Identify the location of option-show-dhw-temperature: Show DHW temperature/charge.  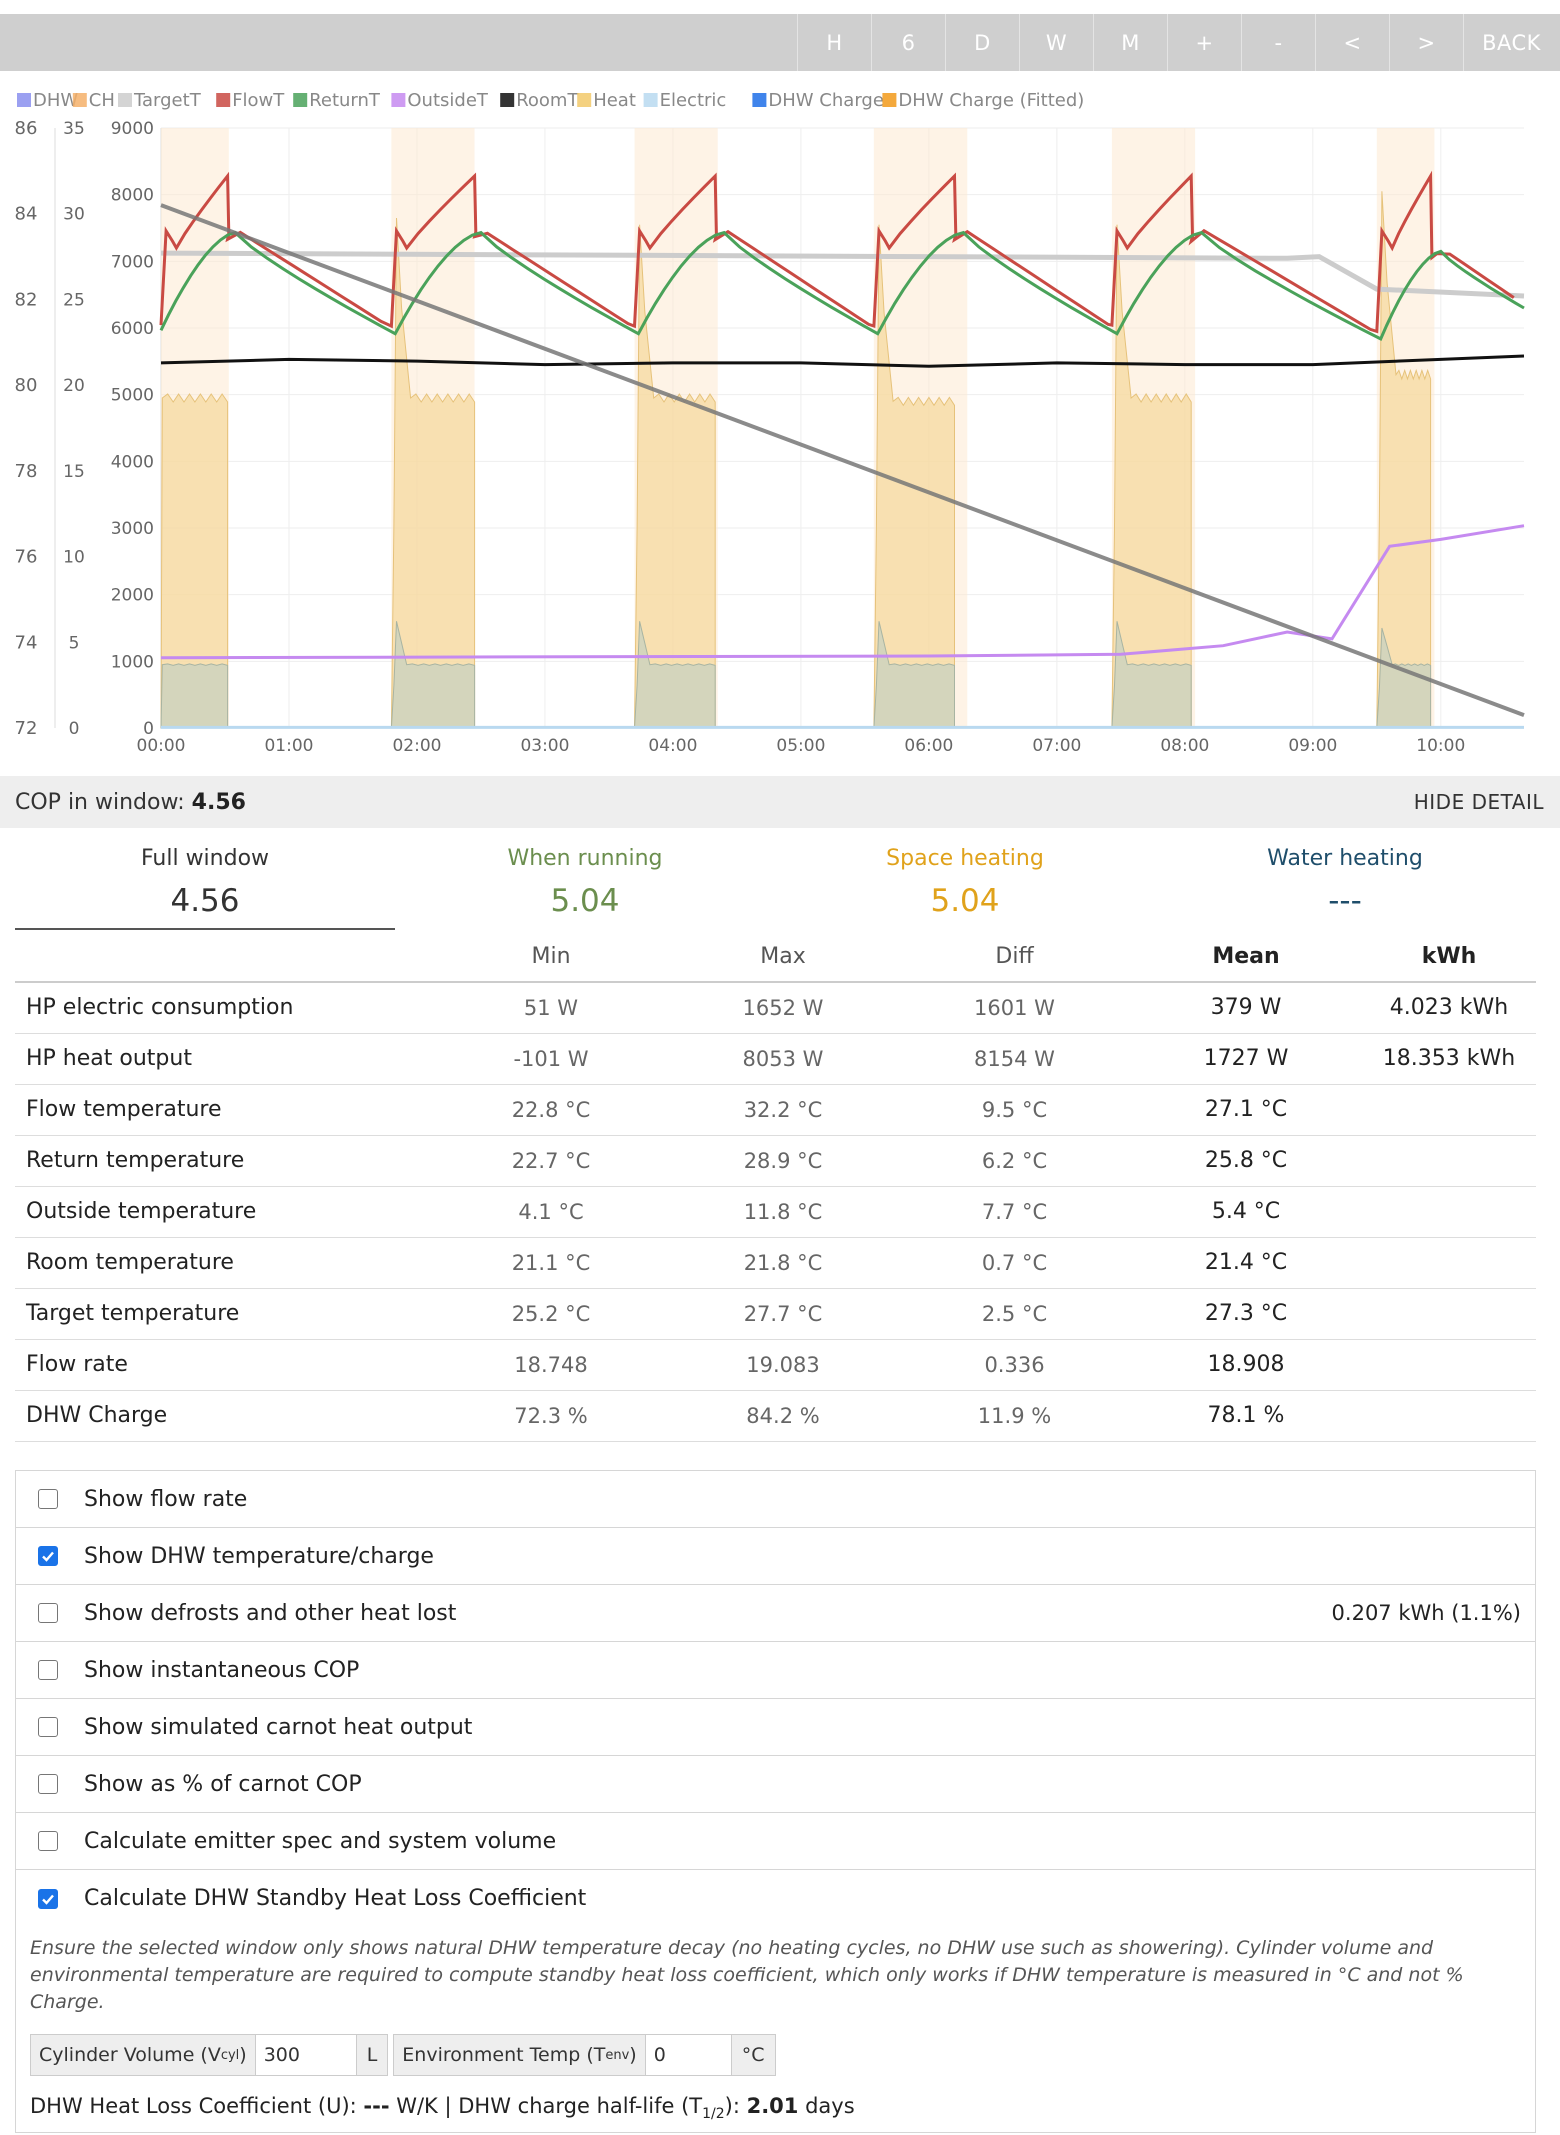
(775, 1556).